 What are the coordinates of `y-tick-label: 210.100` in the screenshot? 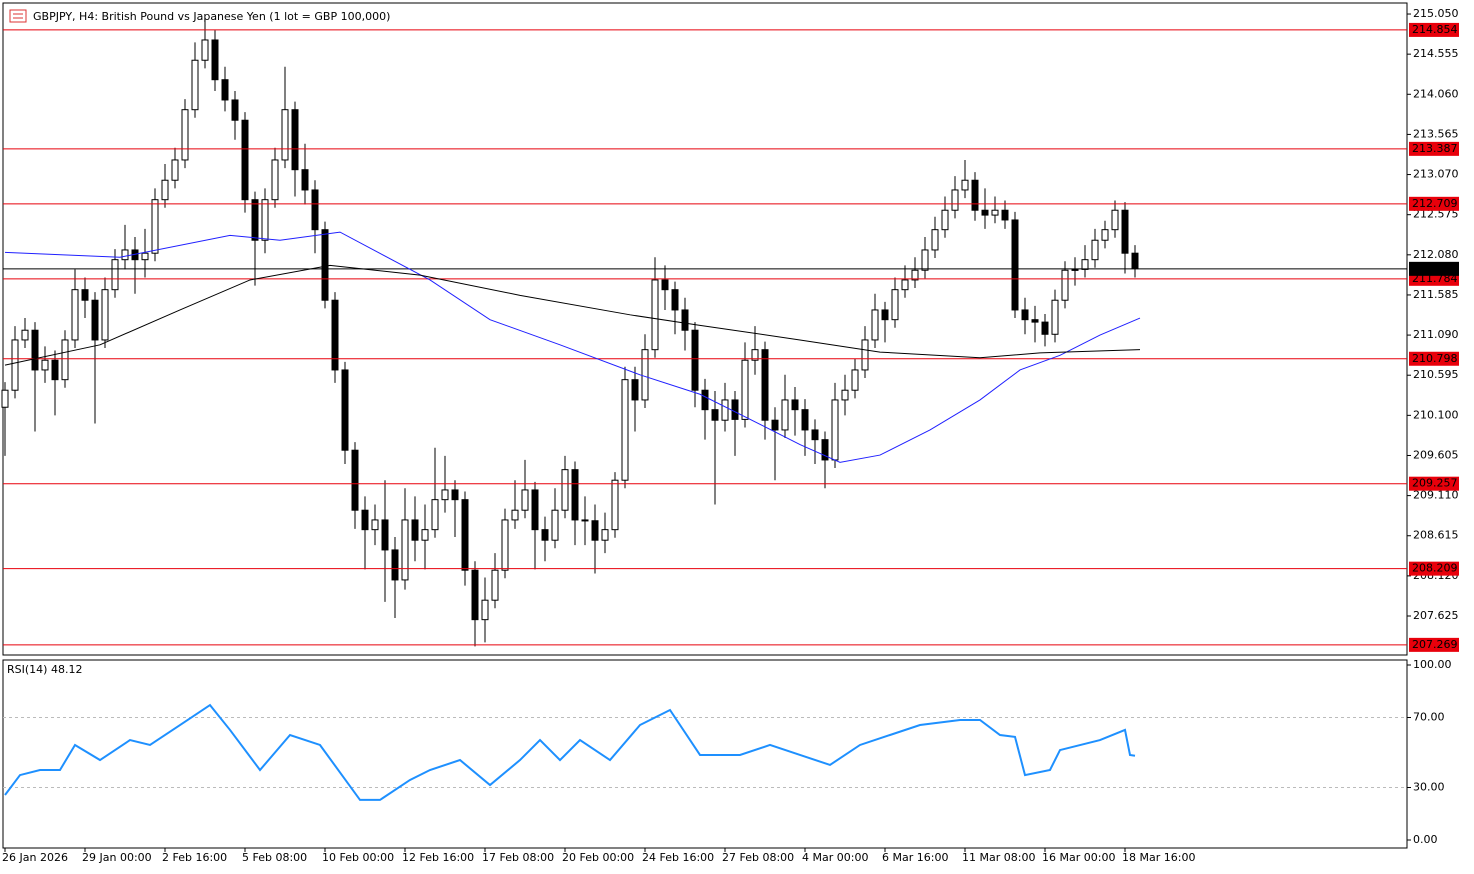 It's located at (1436, 414).